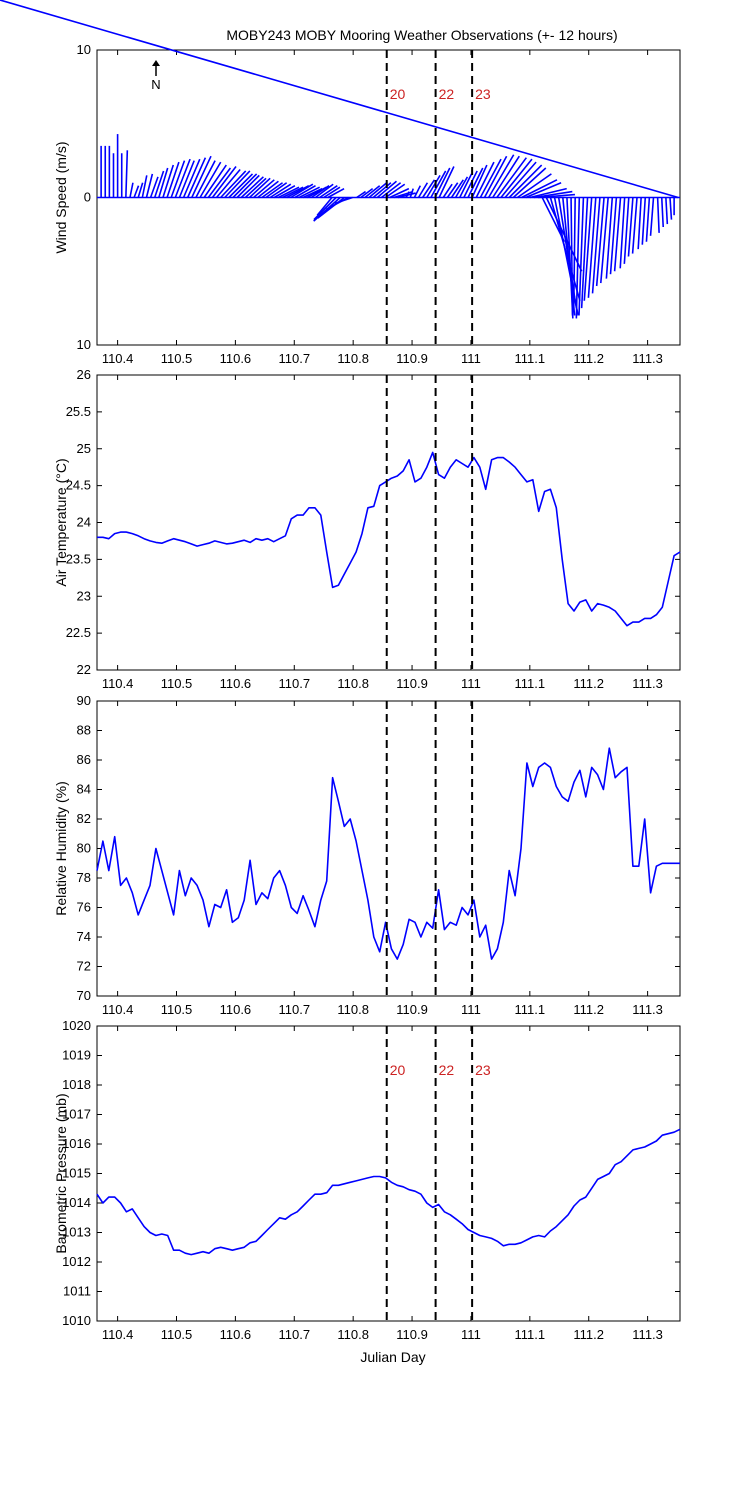 This screenshot has width=750, height=1500. What do you see at coordinates (84, 848) in the screenshot?
I see `y-tick-label: 80` at bounding box center [84, 848].